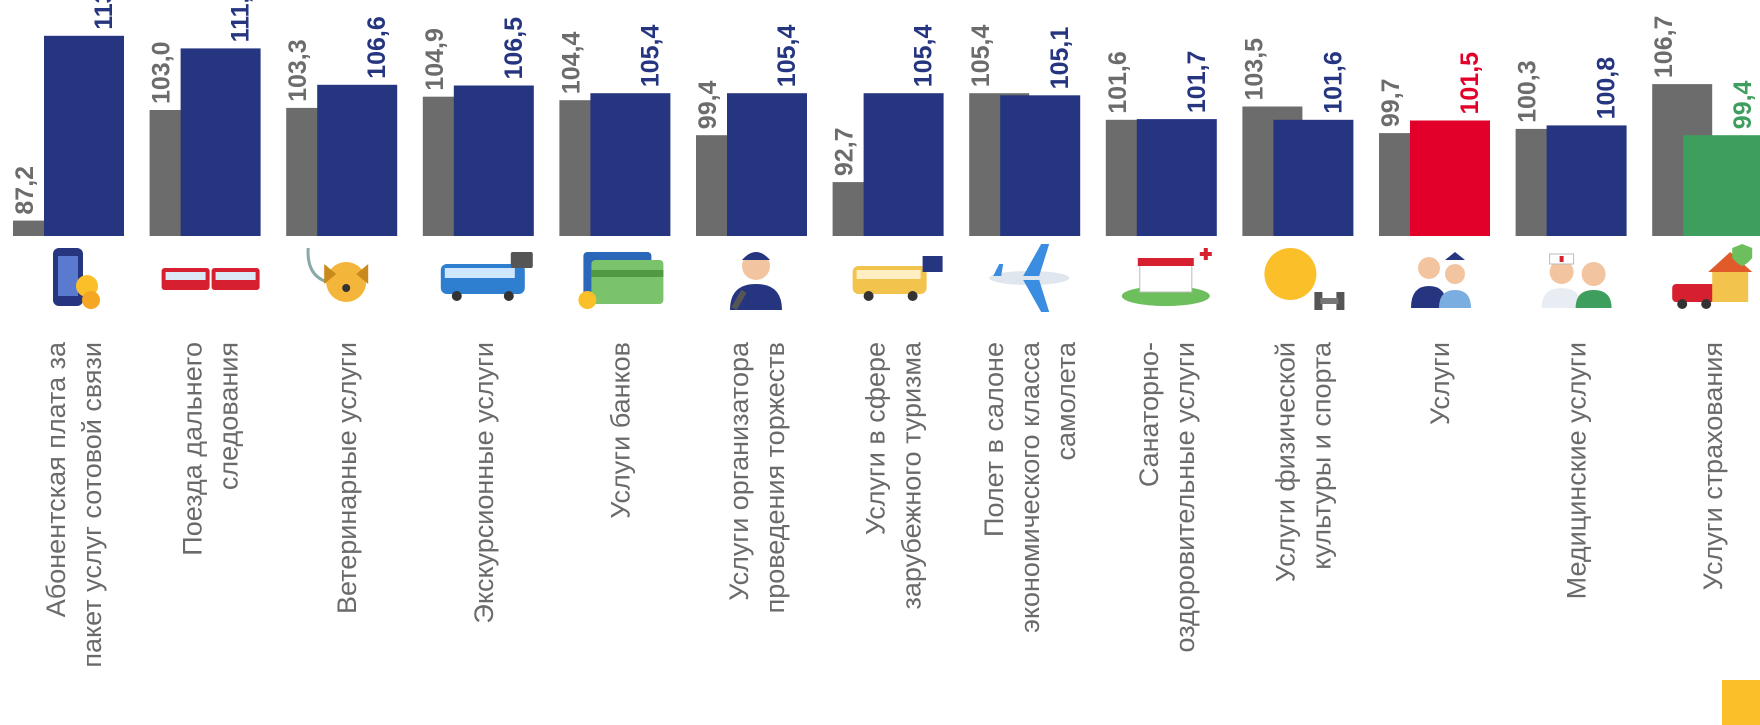 This screenshot has height=725, width=1760. I want to click on value-label-current-8: 105,1, so click(1060, 58).